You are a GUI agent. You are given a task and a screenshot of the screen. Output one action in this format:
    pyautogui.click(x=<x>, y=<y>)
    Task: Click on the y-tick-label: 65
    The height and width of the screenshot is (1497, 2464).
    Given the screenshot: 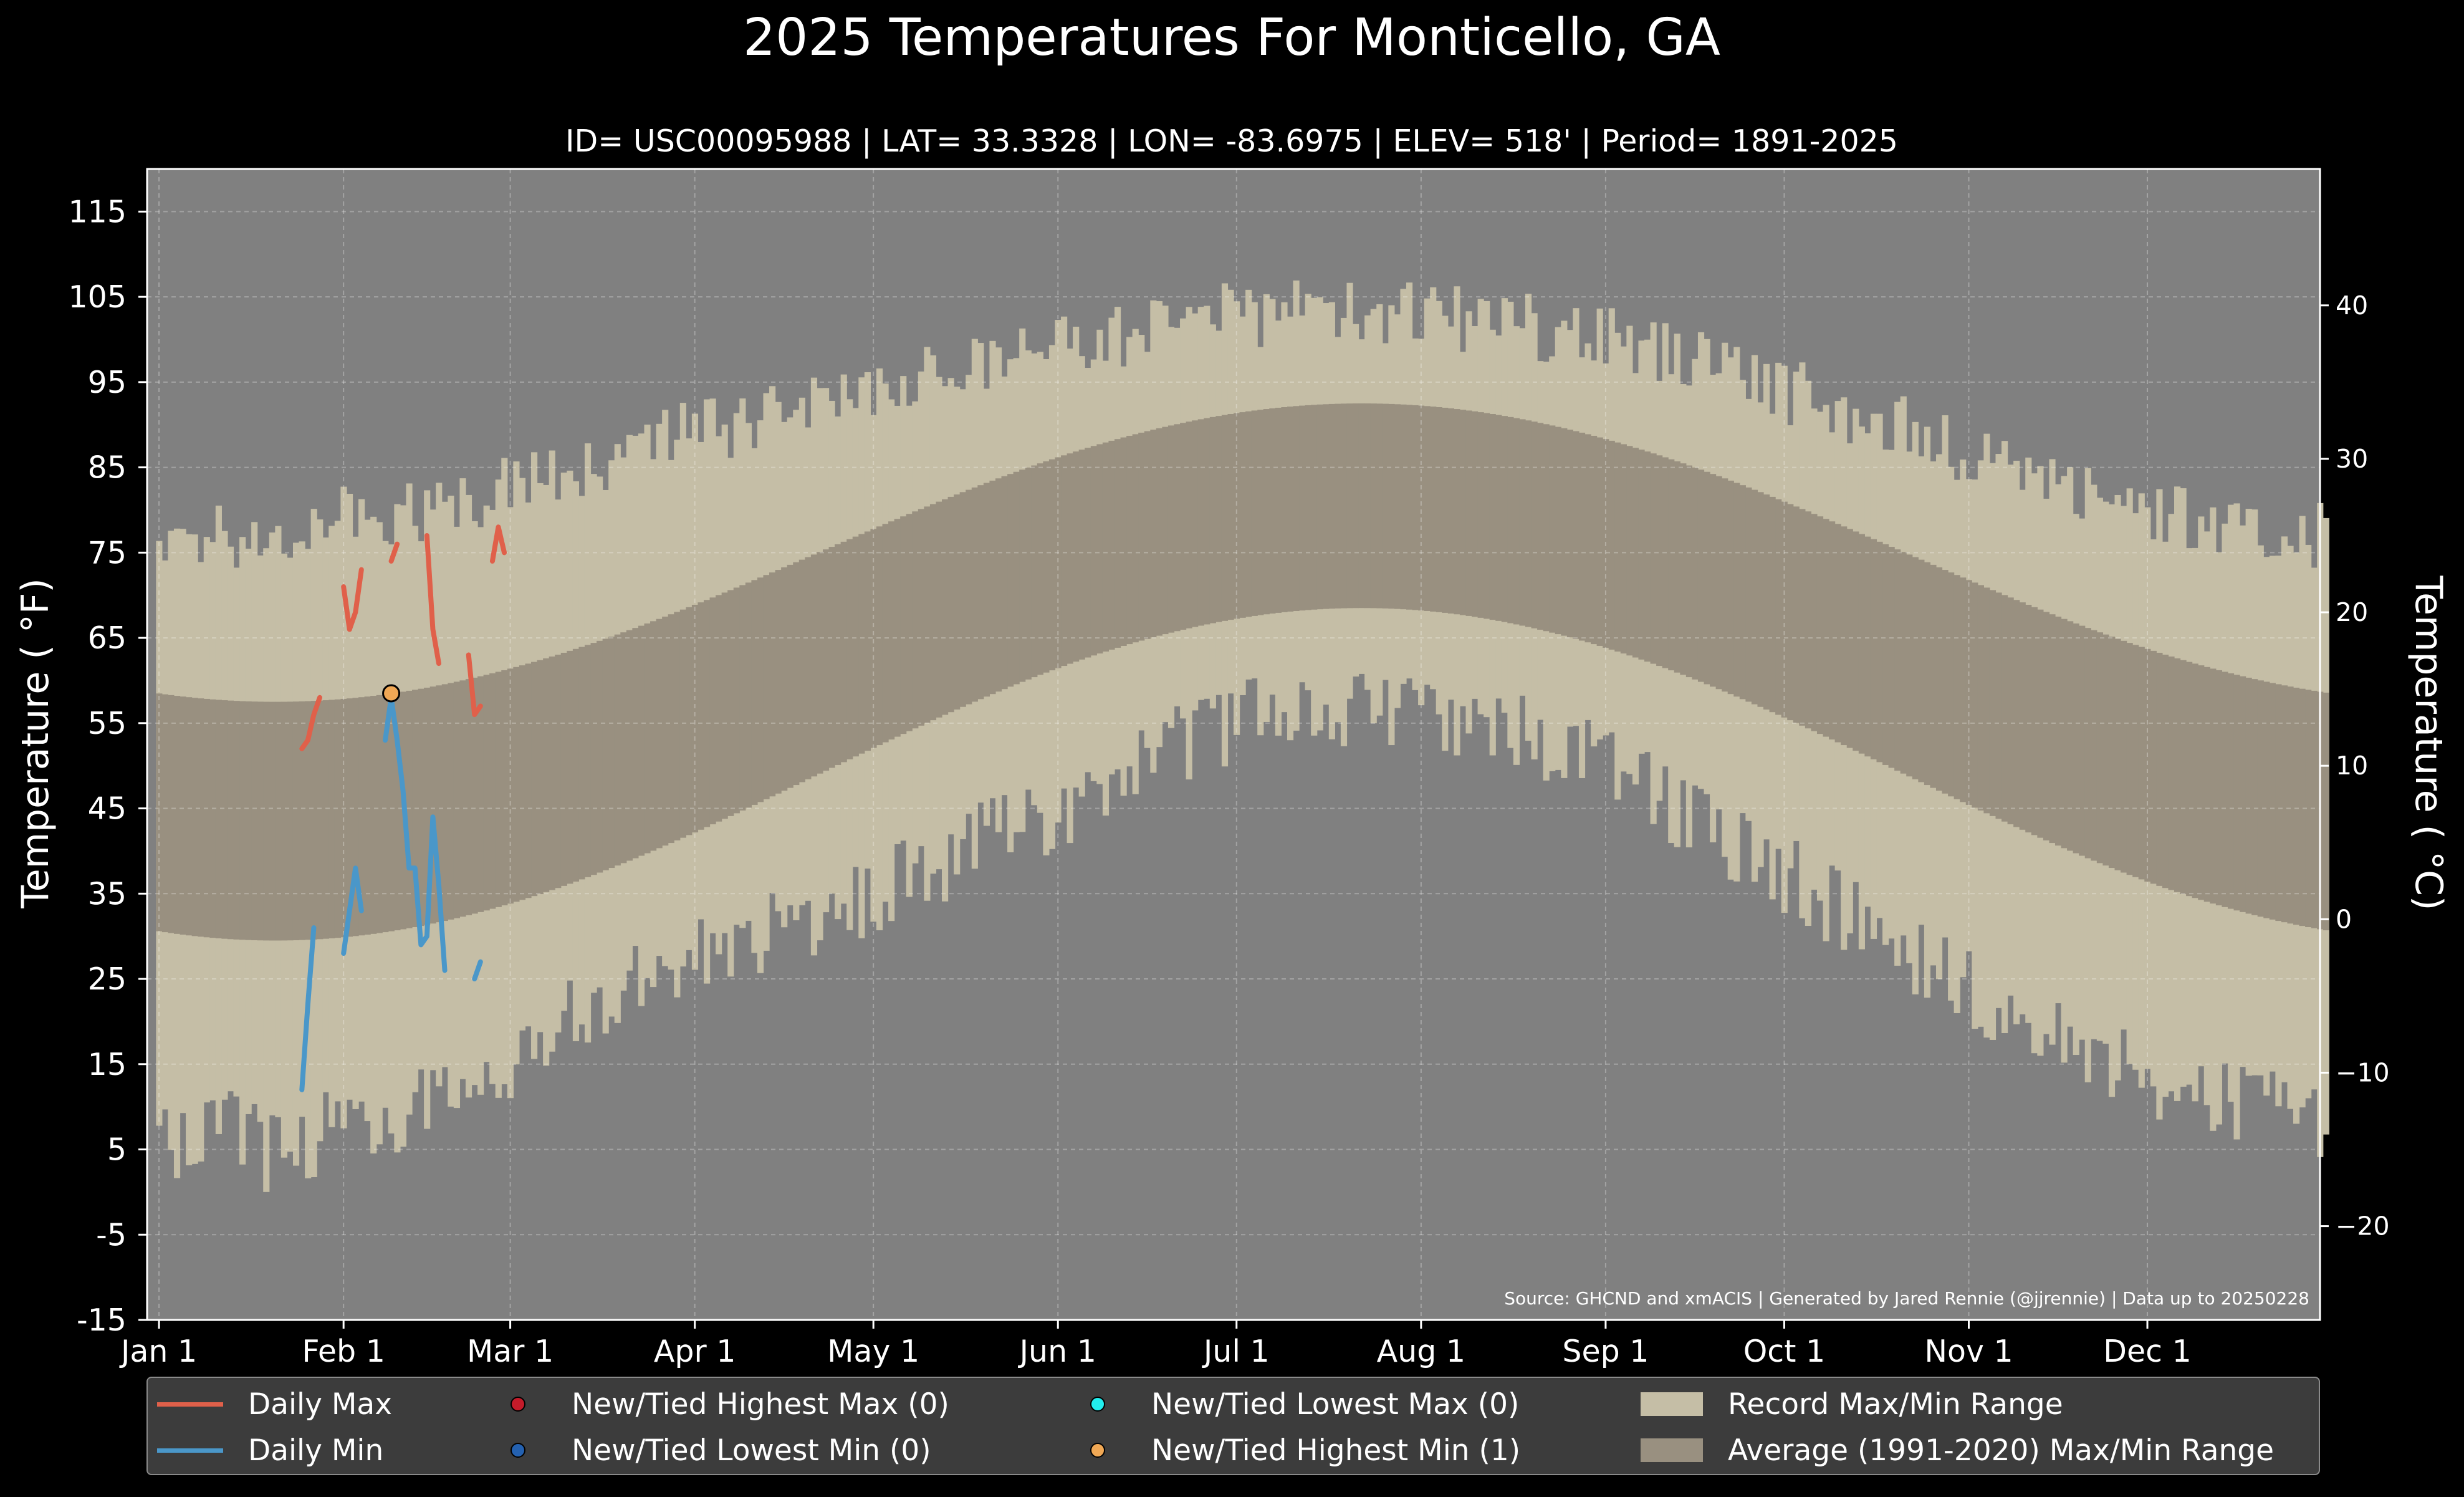 What is the action you would take?
    pyautogui.click(x=107, y=638)
    